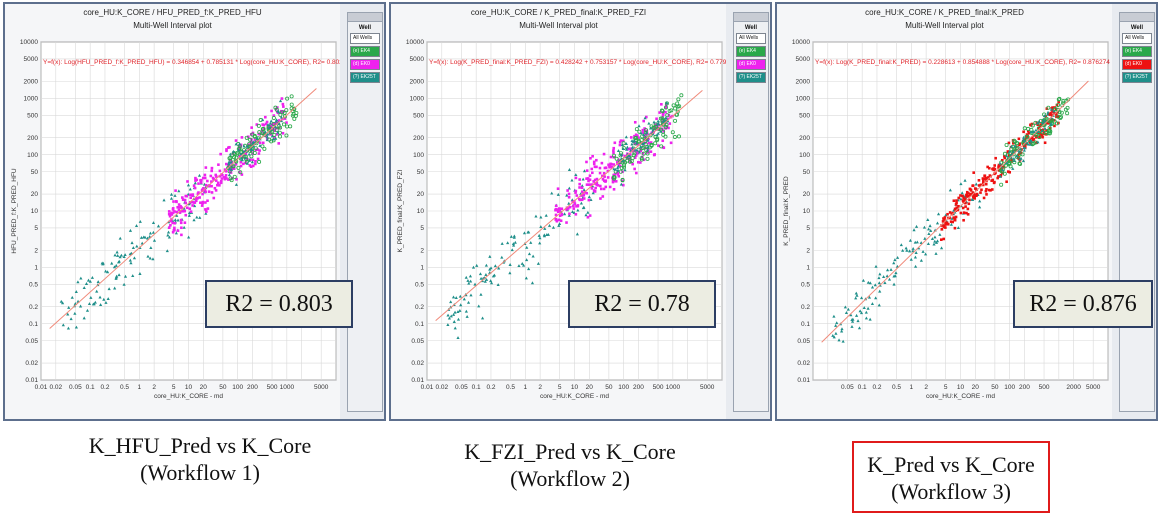 The image size is (1158, 527). What do you see at coordinates (951, 464) in the screenshot?
I see `caption-3-line-1: K_Pred vs K_Core` at bounding box center [951, 464].